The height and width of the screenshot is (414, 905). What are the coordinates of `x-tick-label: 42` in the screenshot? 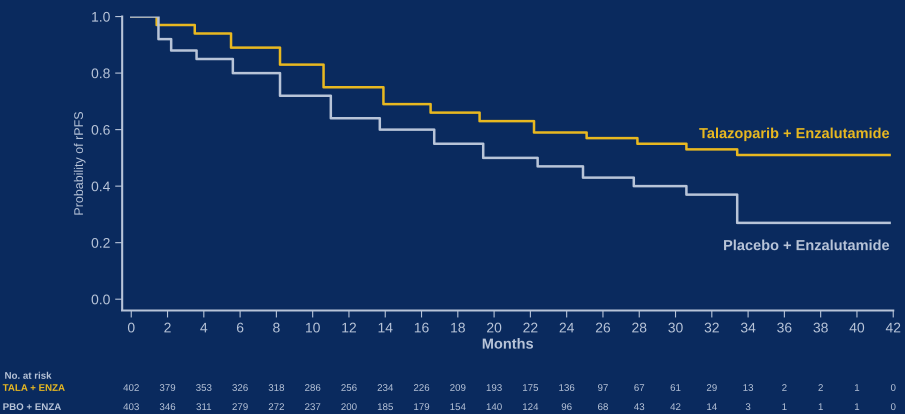 It's located at (893, 327).